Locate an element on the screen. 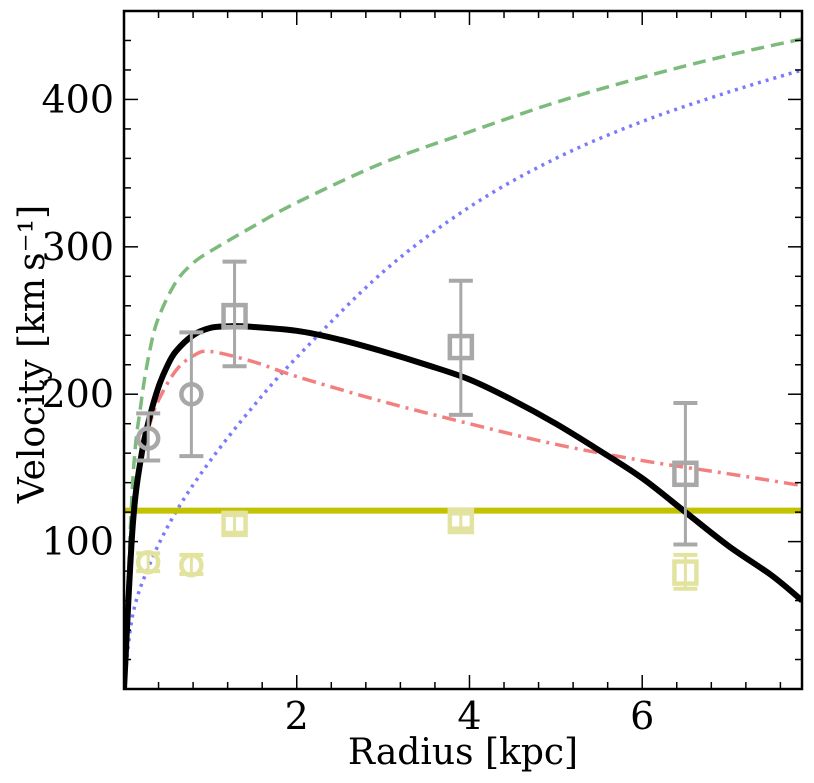  y-tick-label: 300 is located at coordinates (77, 247).